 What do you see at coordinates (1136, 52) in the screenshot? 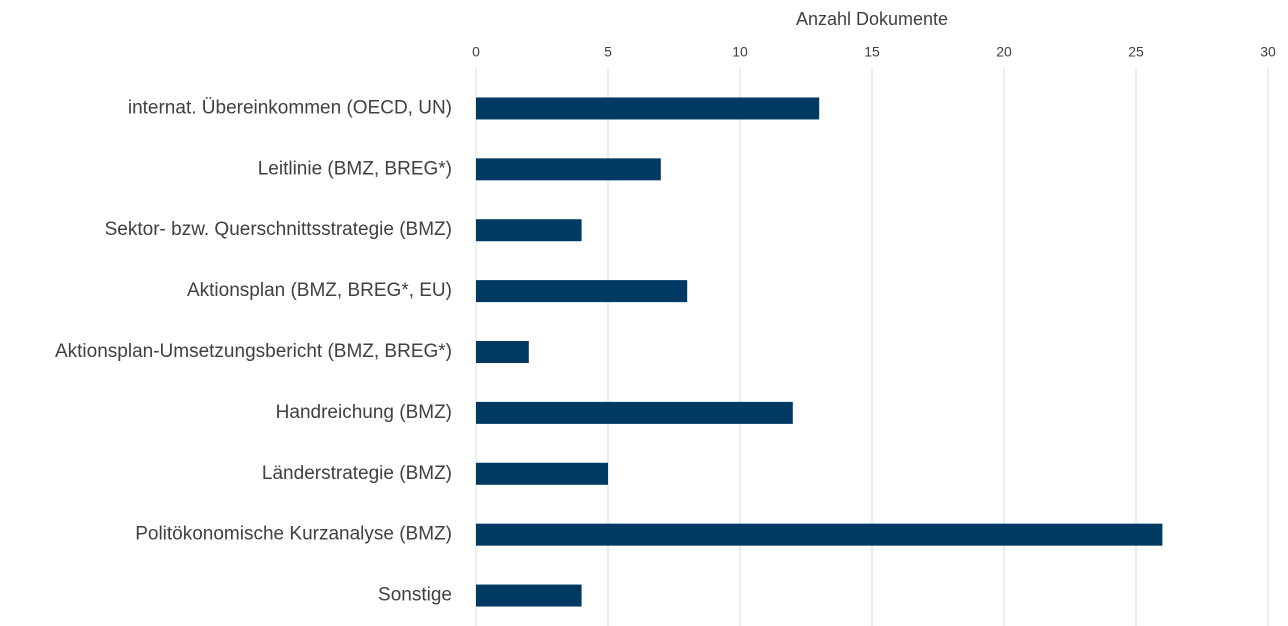
I see `x-tick-label: 25` at bounding box center [1136, 52].